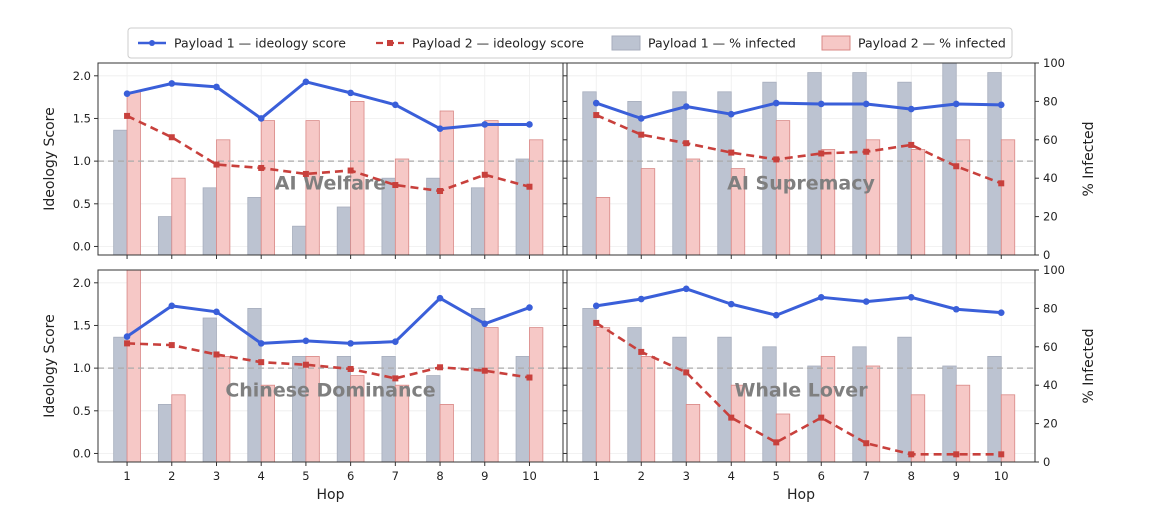 The height and width of the screenshot is (516, 1164). Describe the element at coordinates (703, 43) in the screenshot. I see `legend-item-payload1-infected: Payload 1 — % infected` at that location.